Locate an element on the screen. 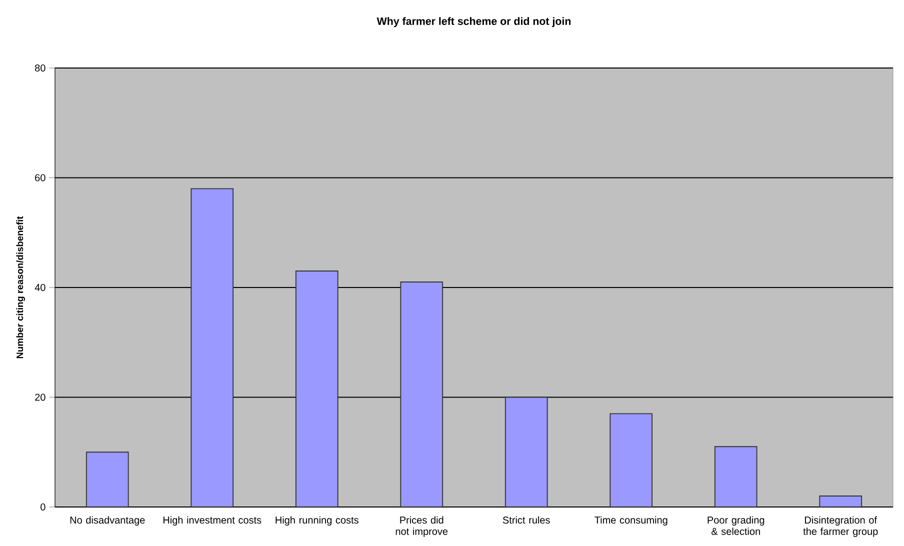  x-tick-label: No disadvantage is located at coordinates (107, 521).